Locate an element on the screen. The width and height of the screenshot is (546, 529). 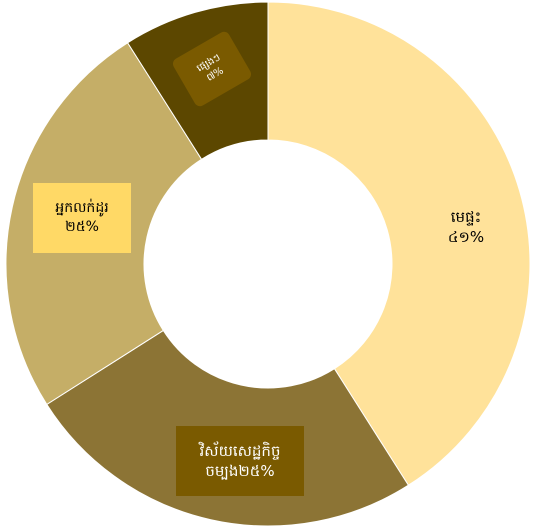
slice-value: ៤១% is located at coordinates (466, 237).